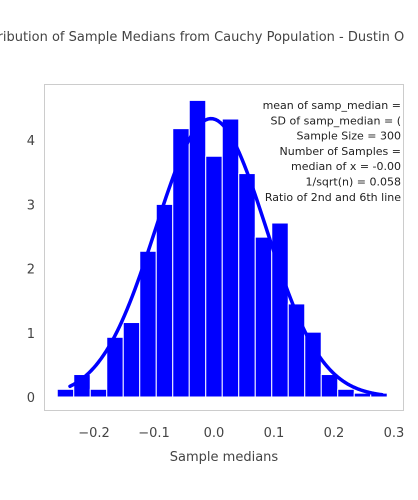  What do you see at coordinates (348, 136) in the screenshot?
I see `annotation-line: Sample Size = 300` at bounding box center [348, 136].